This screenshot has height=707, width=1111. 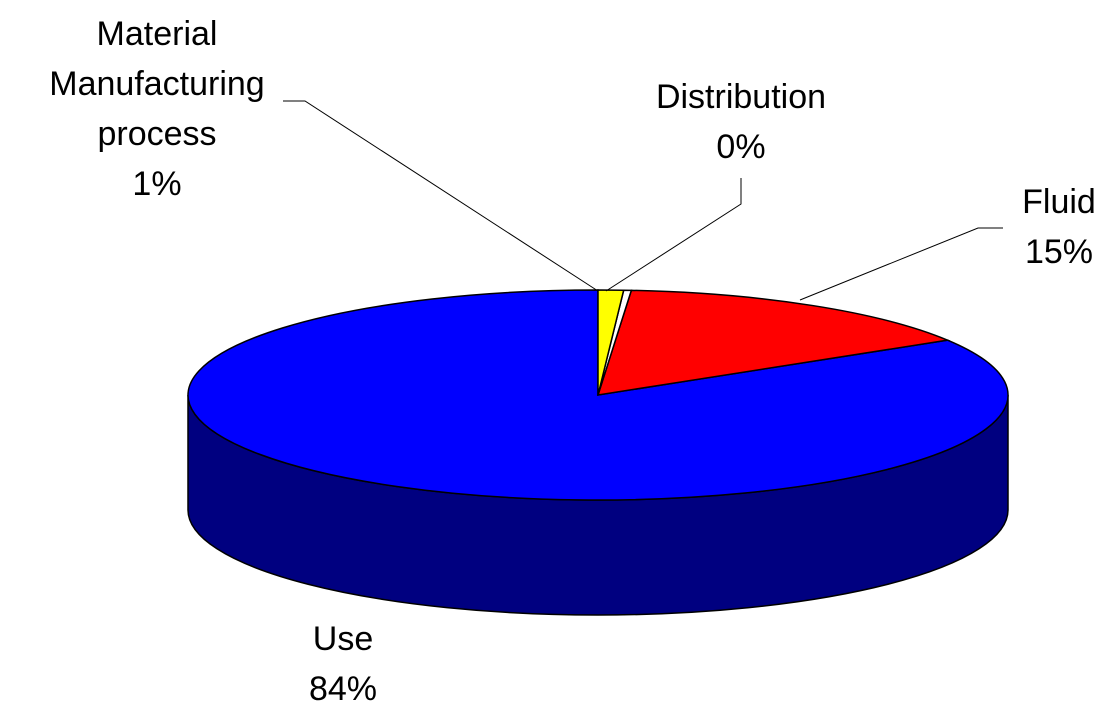 What do you see at coordinates (1059, 202) in the screenshot?
I see `slice-label-fluid: Fluid` at bounding box center [1059, 202].